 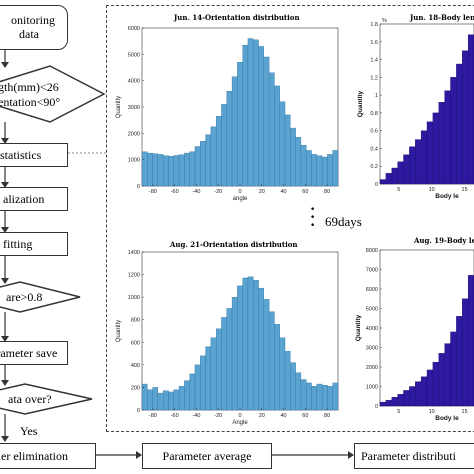 I want to click on decision-filter-diamond, so click(x=53, y=94).